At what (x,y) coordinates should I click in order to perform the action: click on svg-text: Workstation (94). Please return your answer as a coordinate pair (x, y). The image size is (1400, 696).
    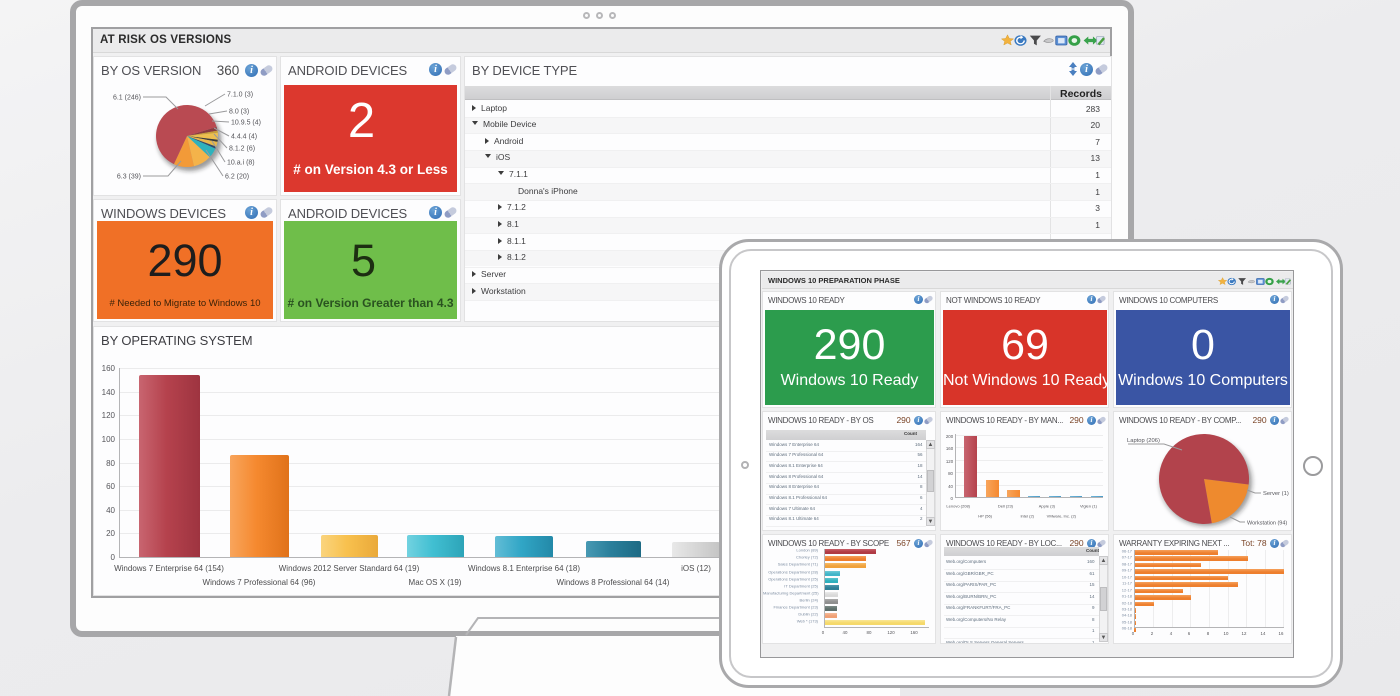
    Looking at the image, I should click on (1267, 524).